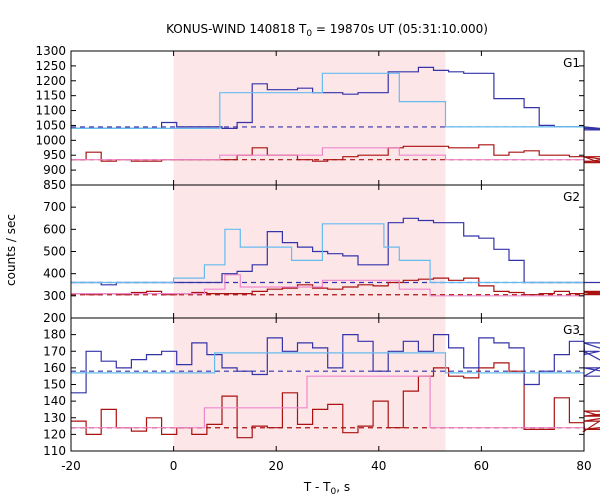 The width and height of the screenshot is (600, 500). I want to click on panel-g2-ytick-label: 600, so click(54, 229).